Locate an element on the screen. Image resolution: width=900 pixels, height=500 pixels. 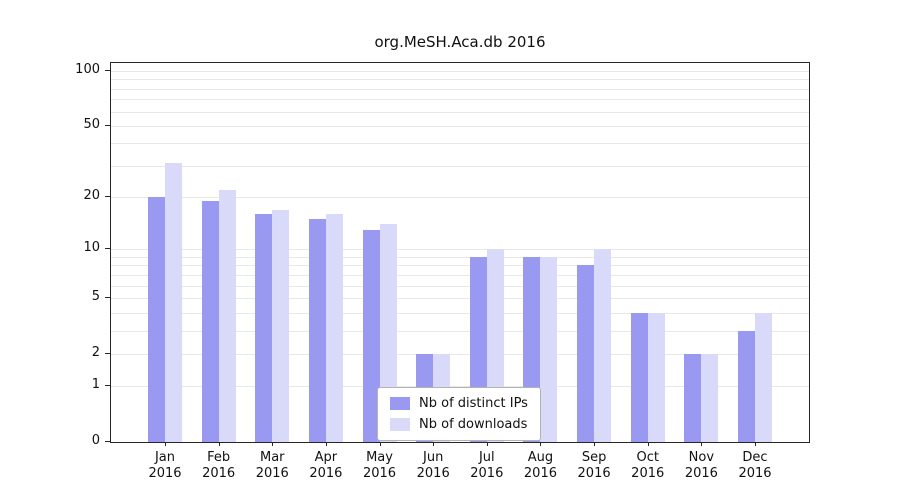
y-tick-label: 50 is located at coordinates (91, 124).